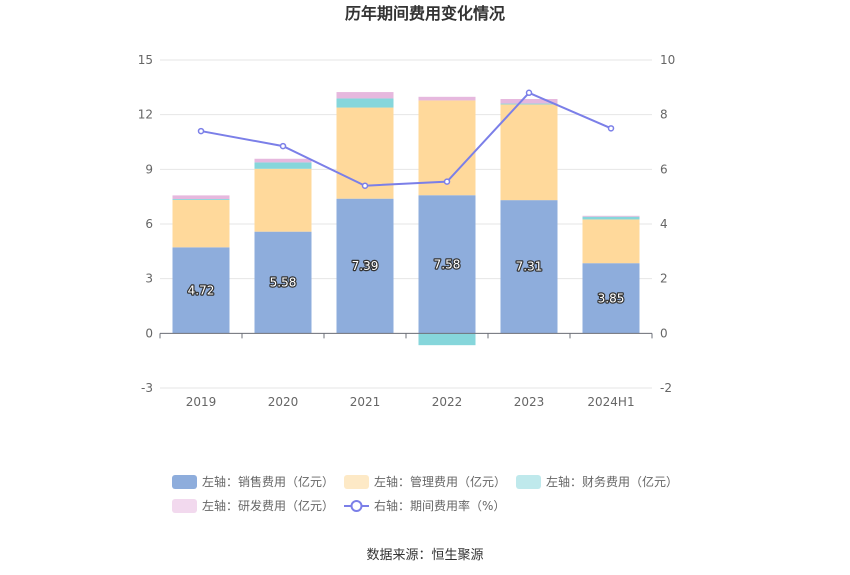 This screenshot has width=850, height=575. What do you see at coordinates (283, 402) in the screenshot?
I see `x-tick-label: 2020` at bounding box center [283, 402].